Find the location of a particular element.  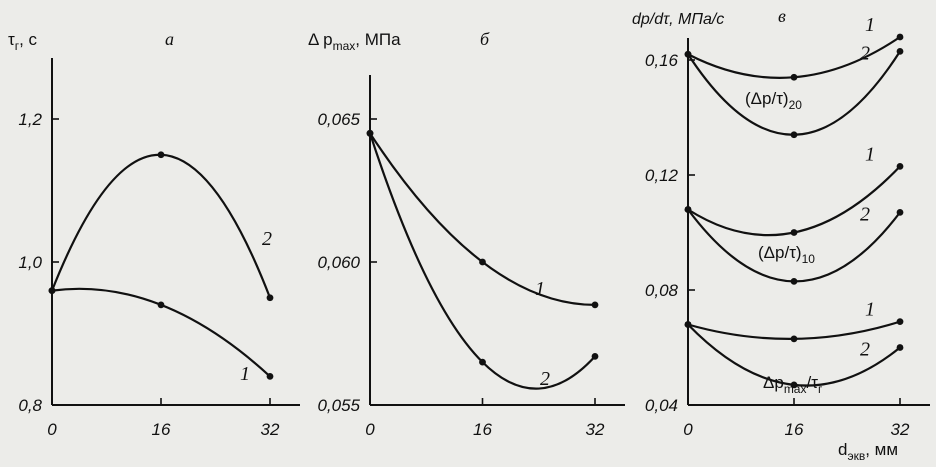

group-label: (Δp/τ)20 is located at coordinates (773, 100).